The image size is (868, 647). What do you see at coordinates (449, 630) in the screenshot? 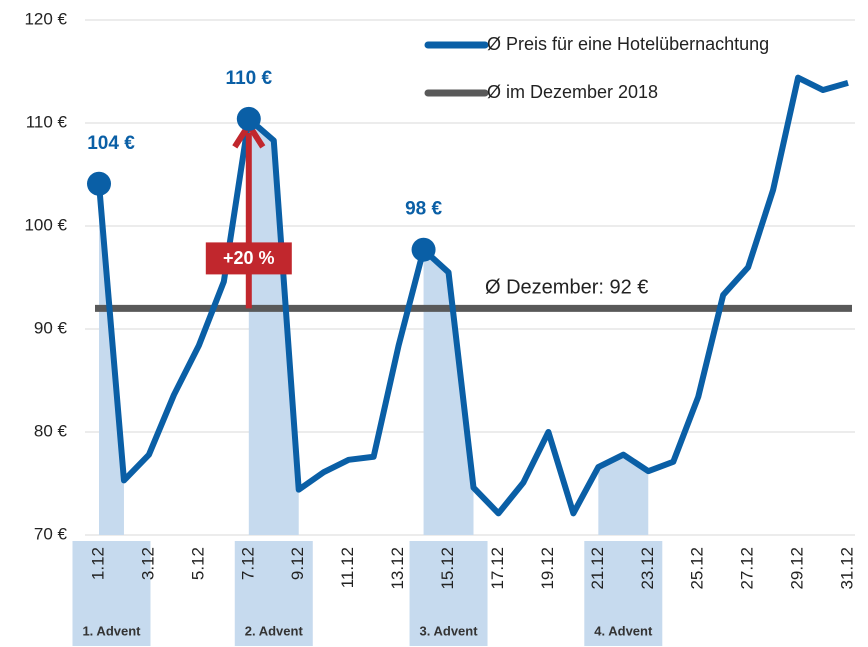
I see `advent-label: 3. Advent` at bounding box center [449, 630].